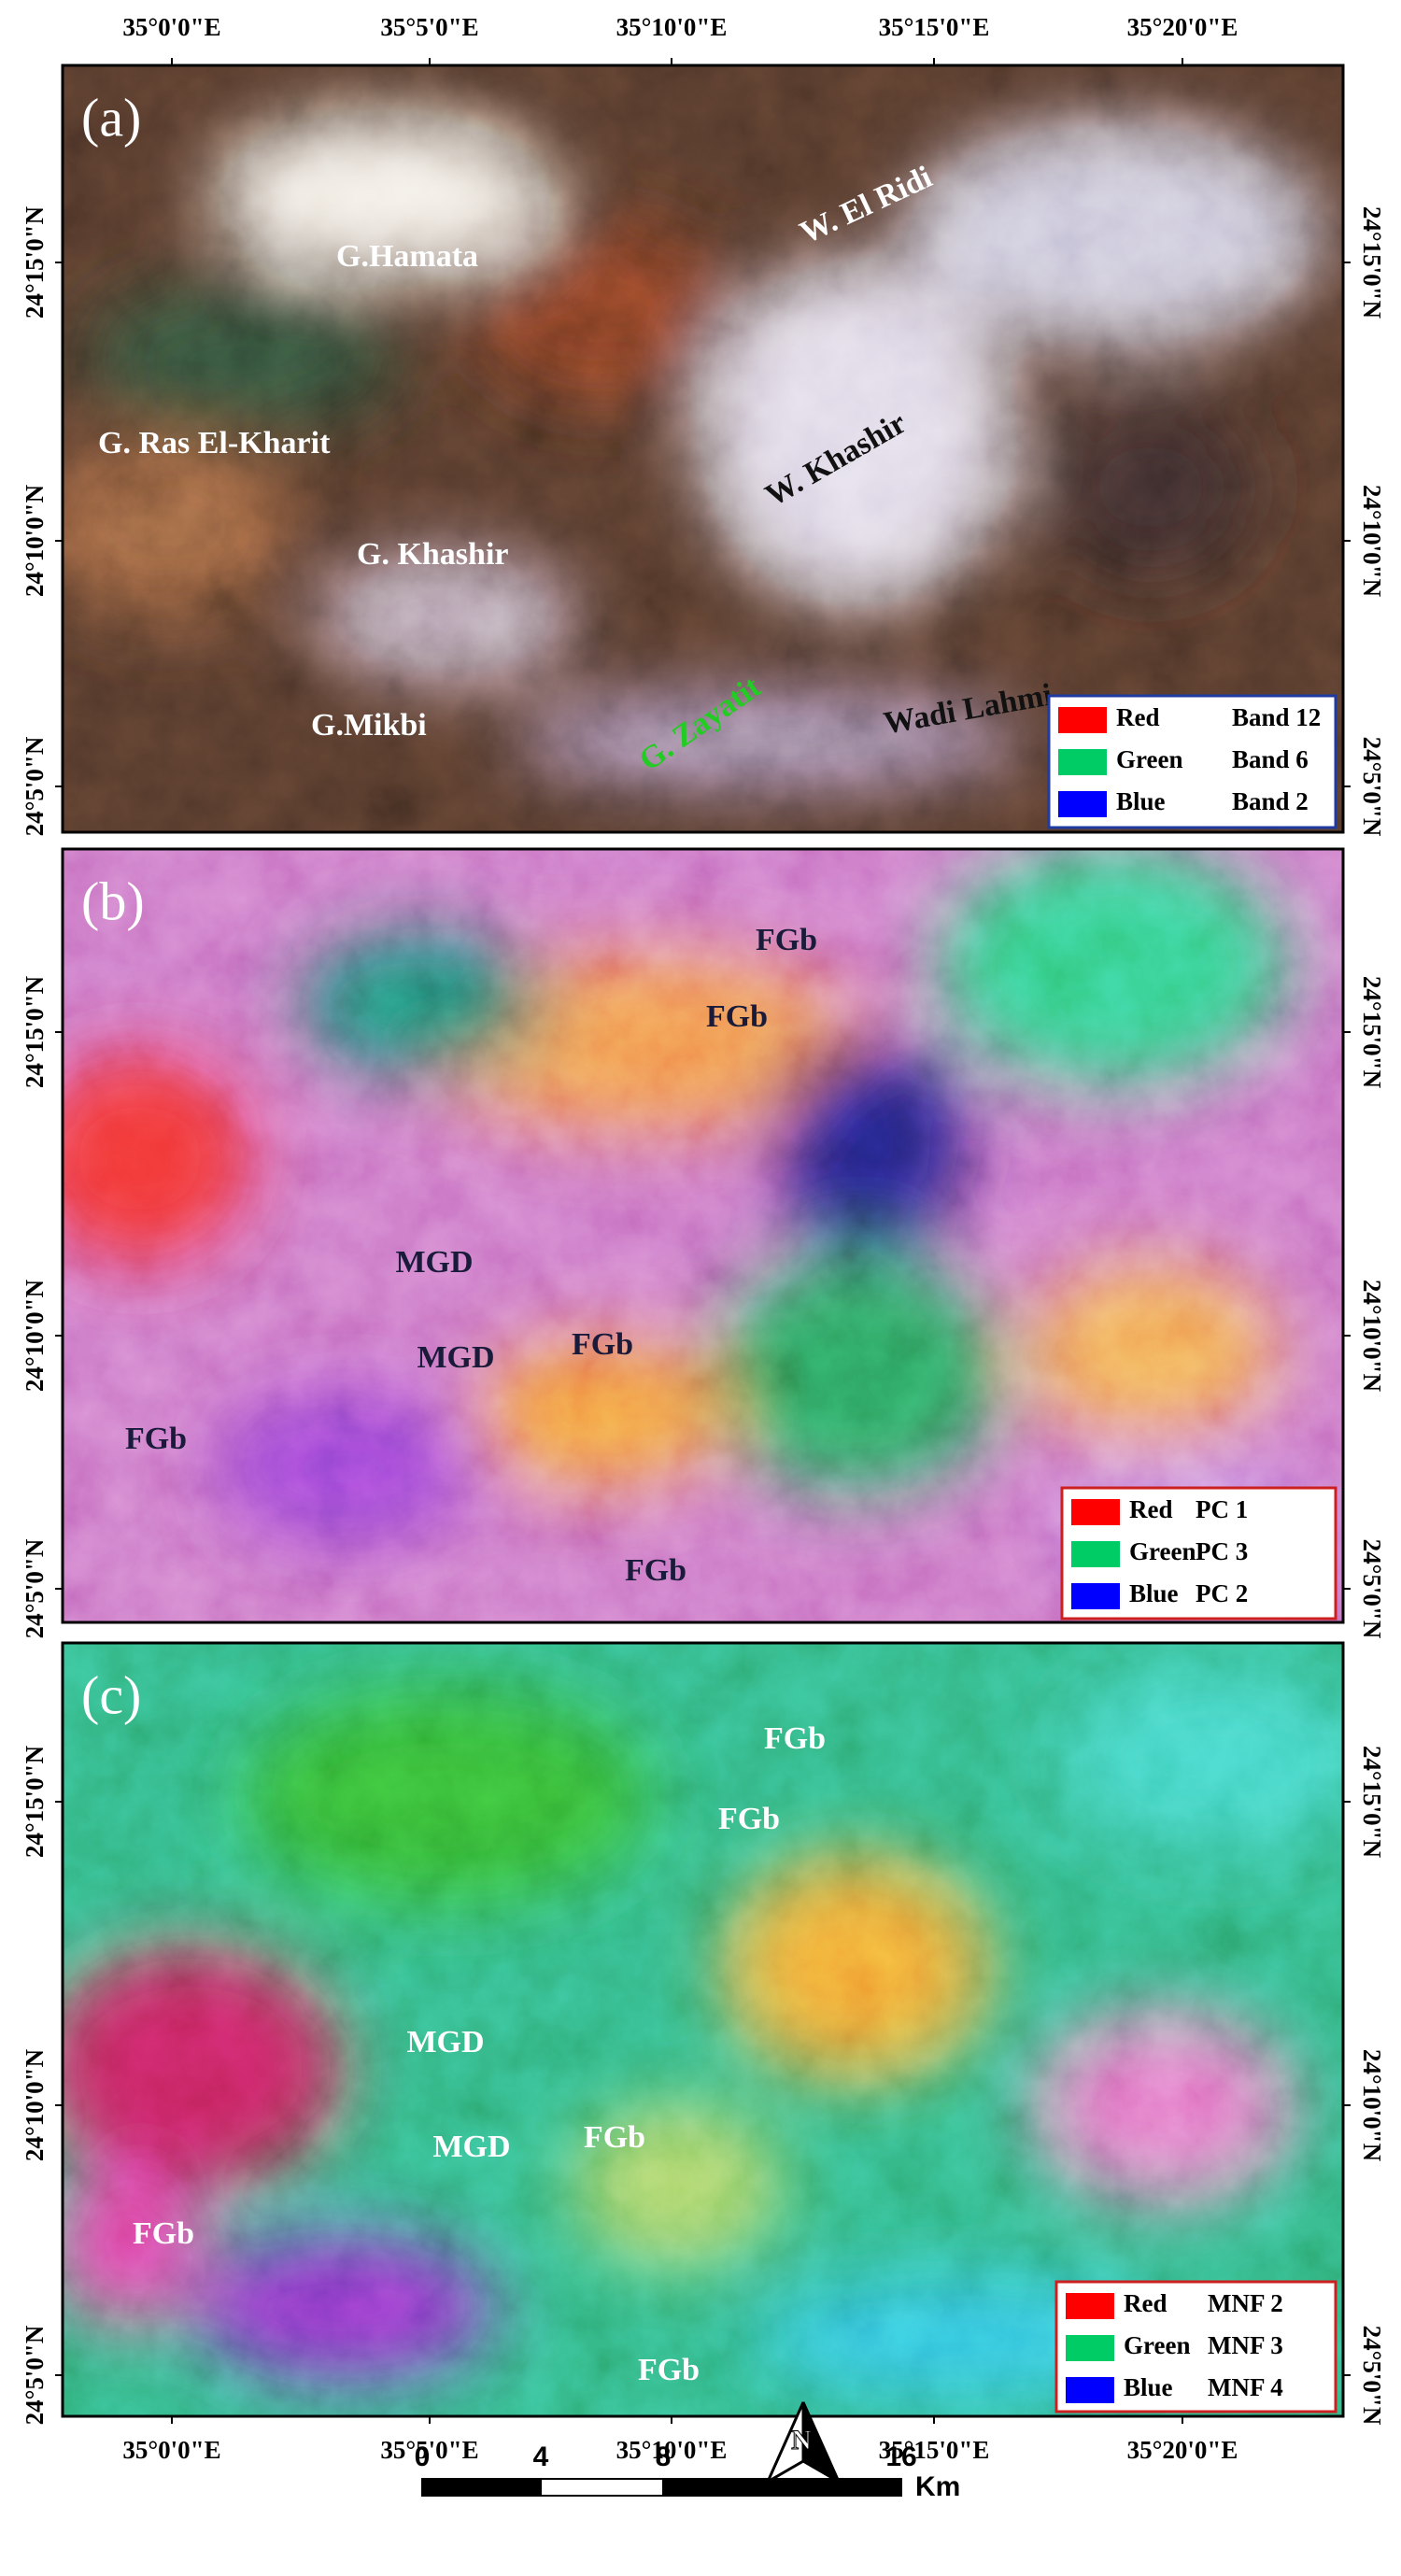  Describe the element at coordinates (111, 1694) in the screenshot. I see `panel-label: (c)` at that location.